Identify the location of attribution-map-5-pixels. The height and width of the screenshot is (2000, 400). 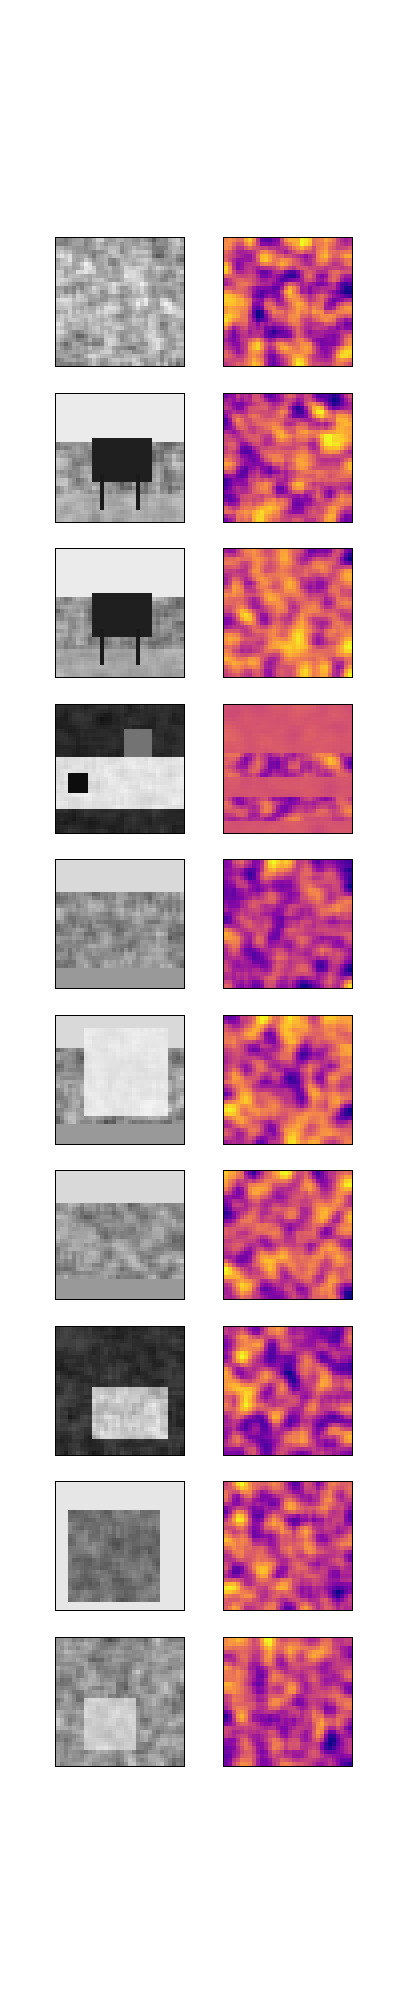
(288, 924).